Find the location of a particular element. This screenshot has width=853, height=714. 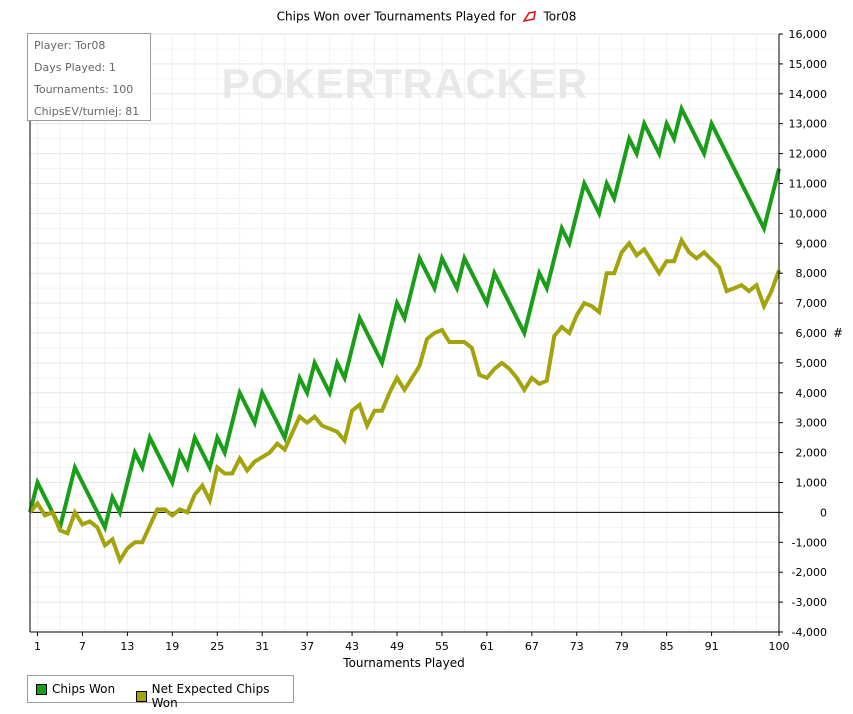

y-tick-label: 16,000 is located at coordinates (808, 34).